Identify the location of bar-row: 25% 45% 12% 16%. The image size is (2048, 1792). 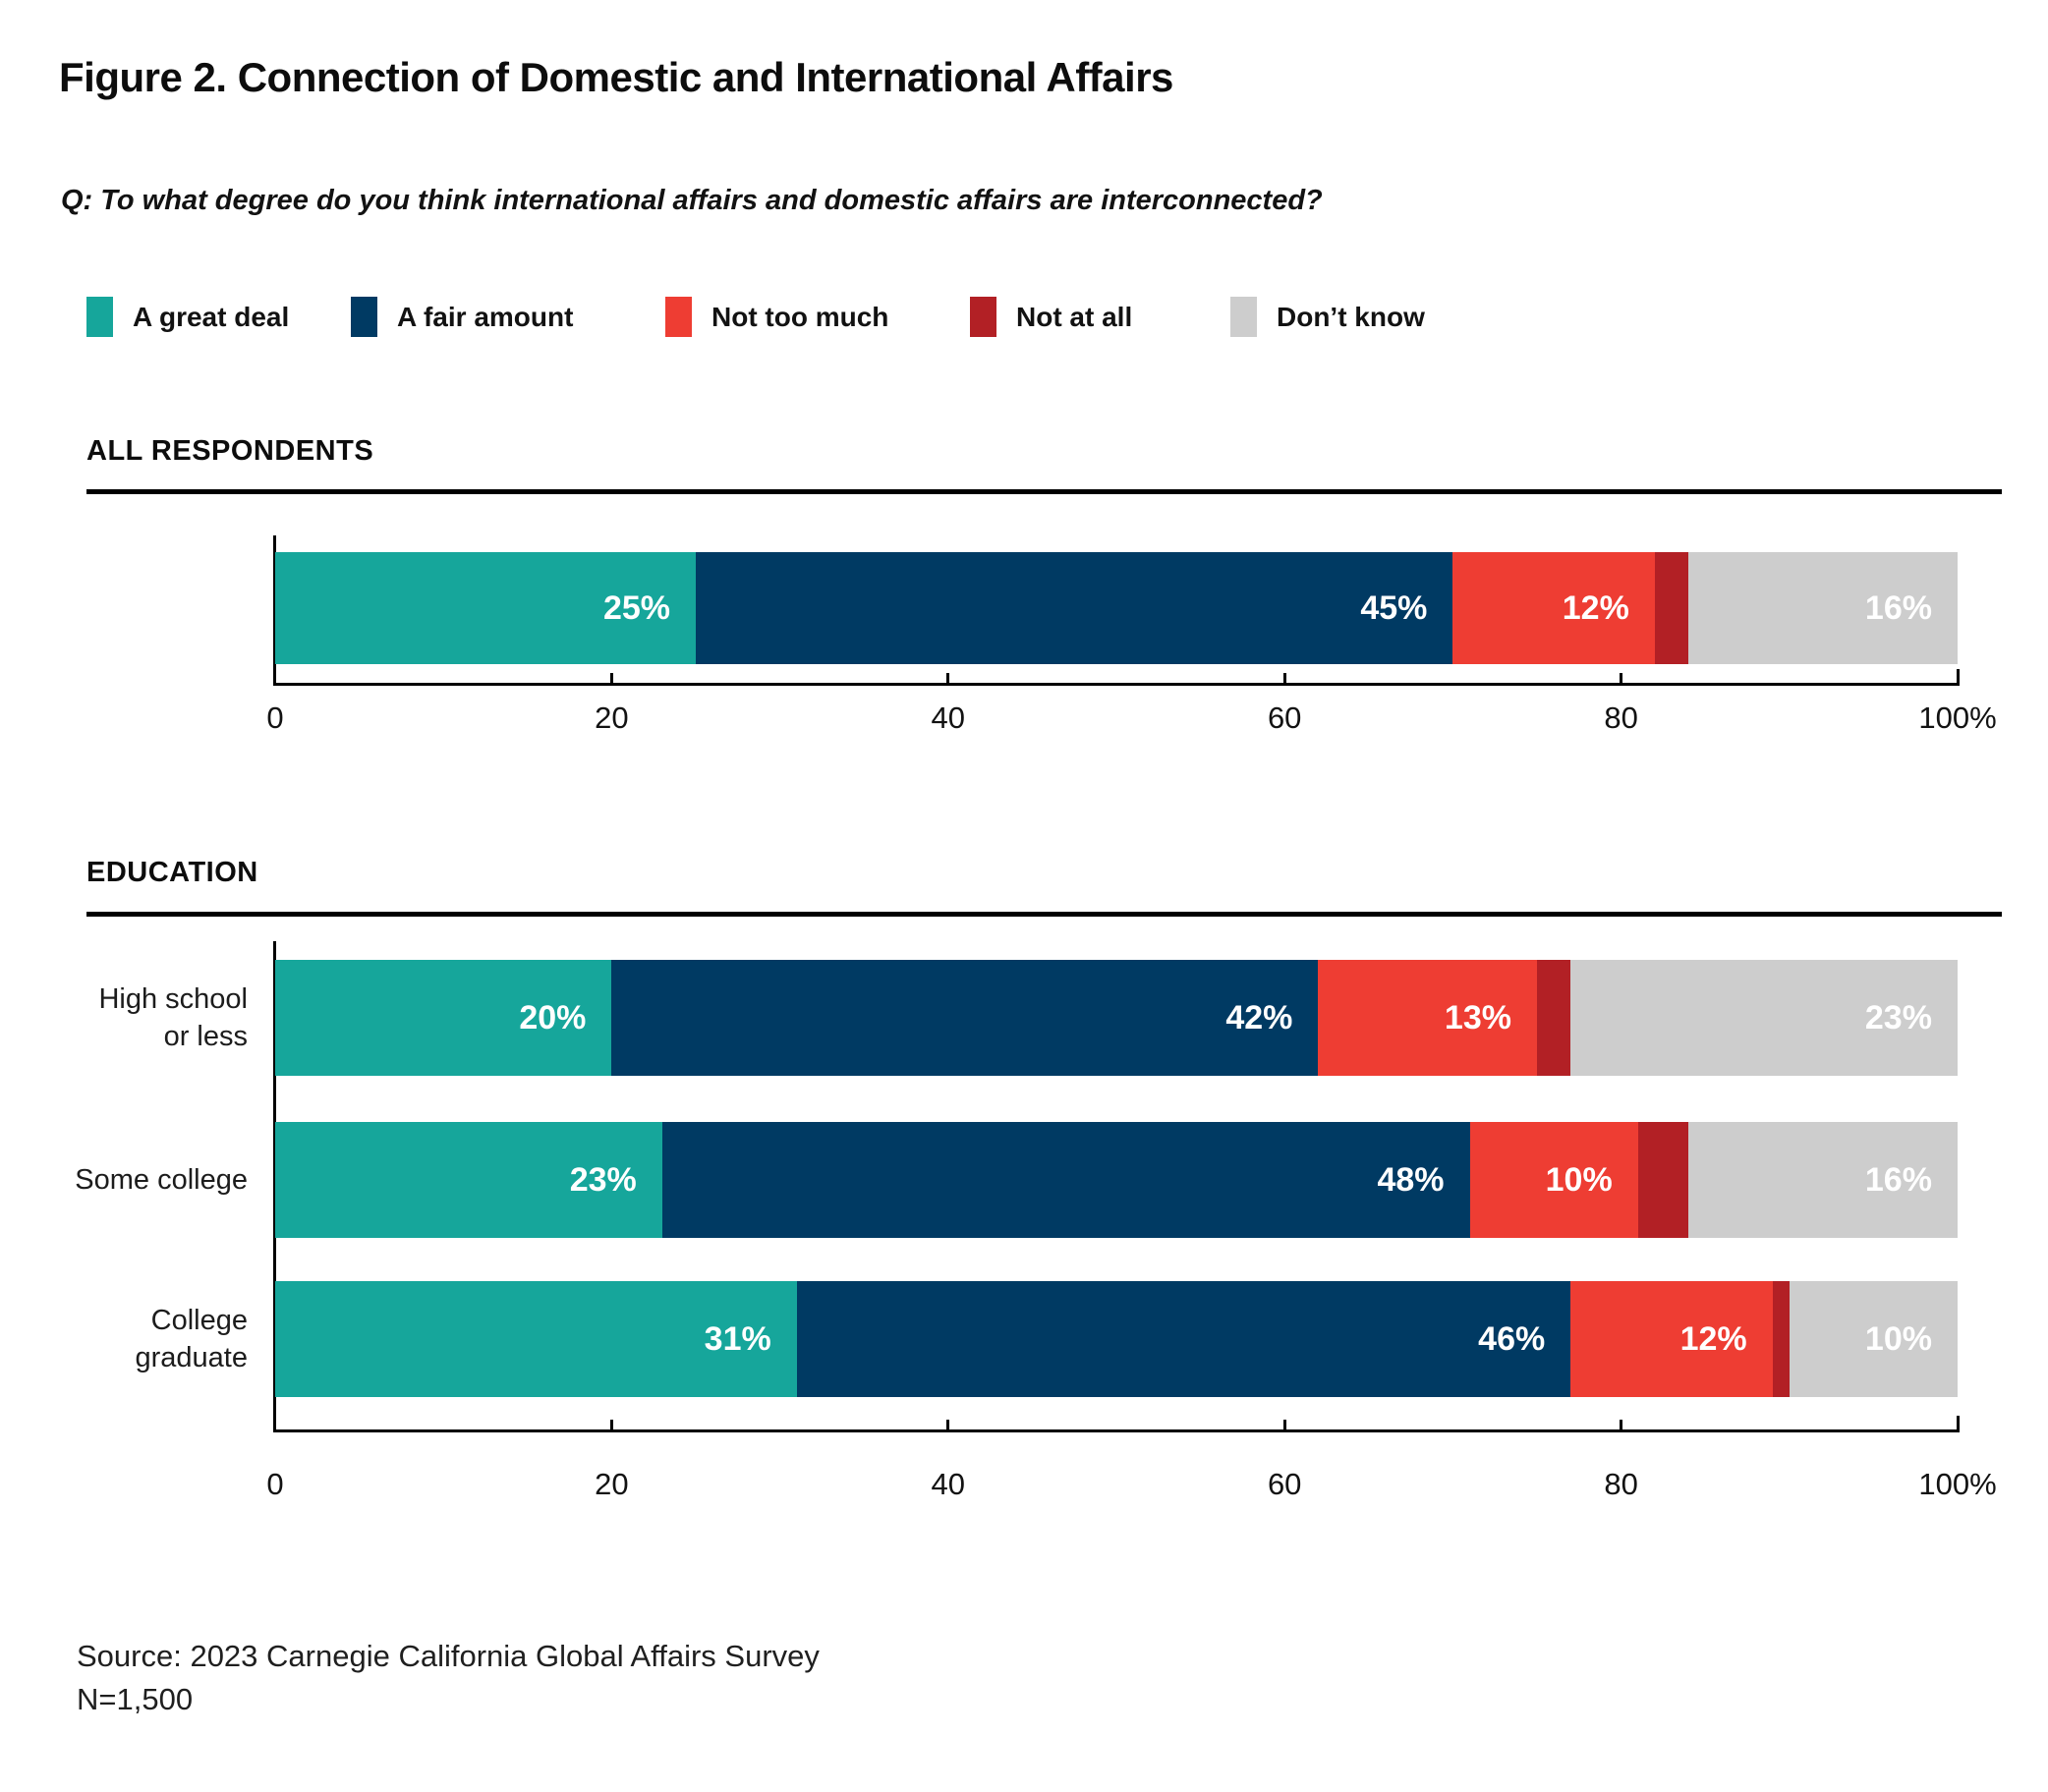
(1116, 608).